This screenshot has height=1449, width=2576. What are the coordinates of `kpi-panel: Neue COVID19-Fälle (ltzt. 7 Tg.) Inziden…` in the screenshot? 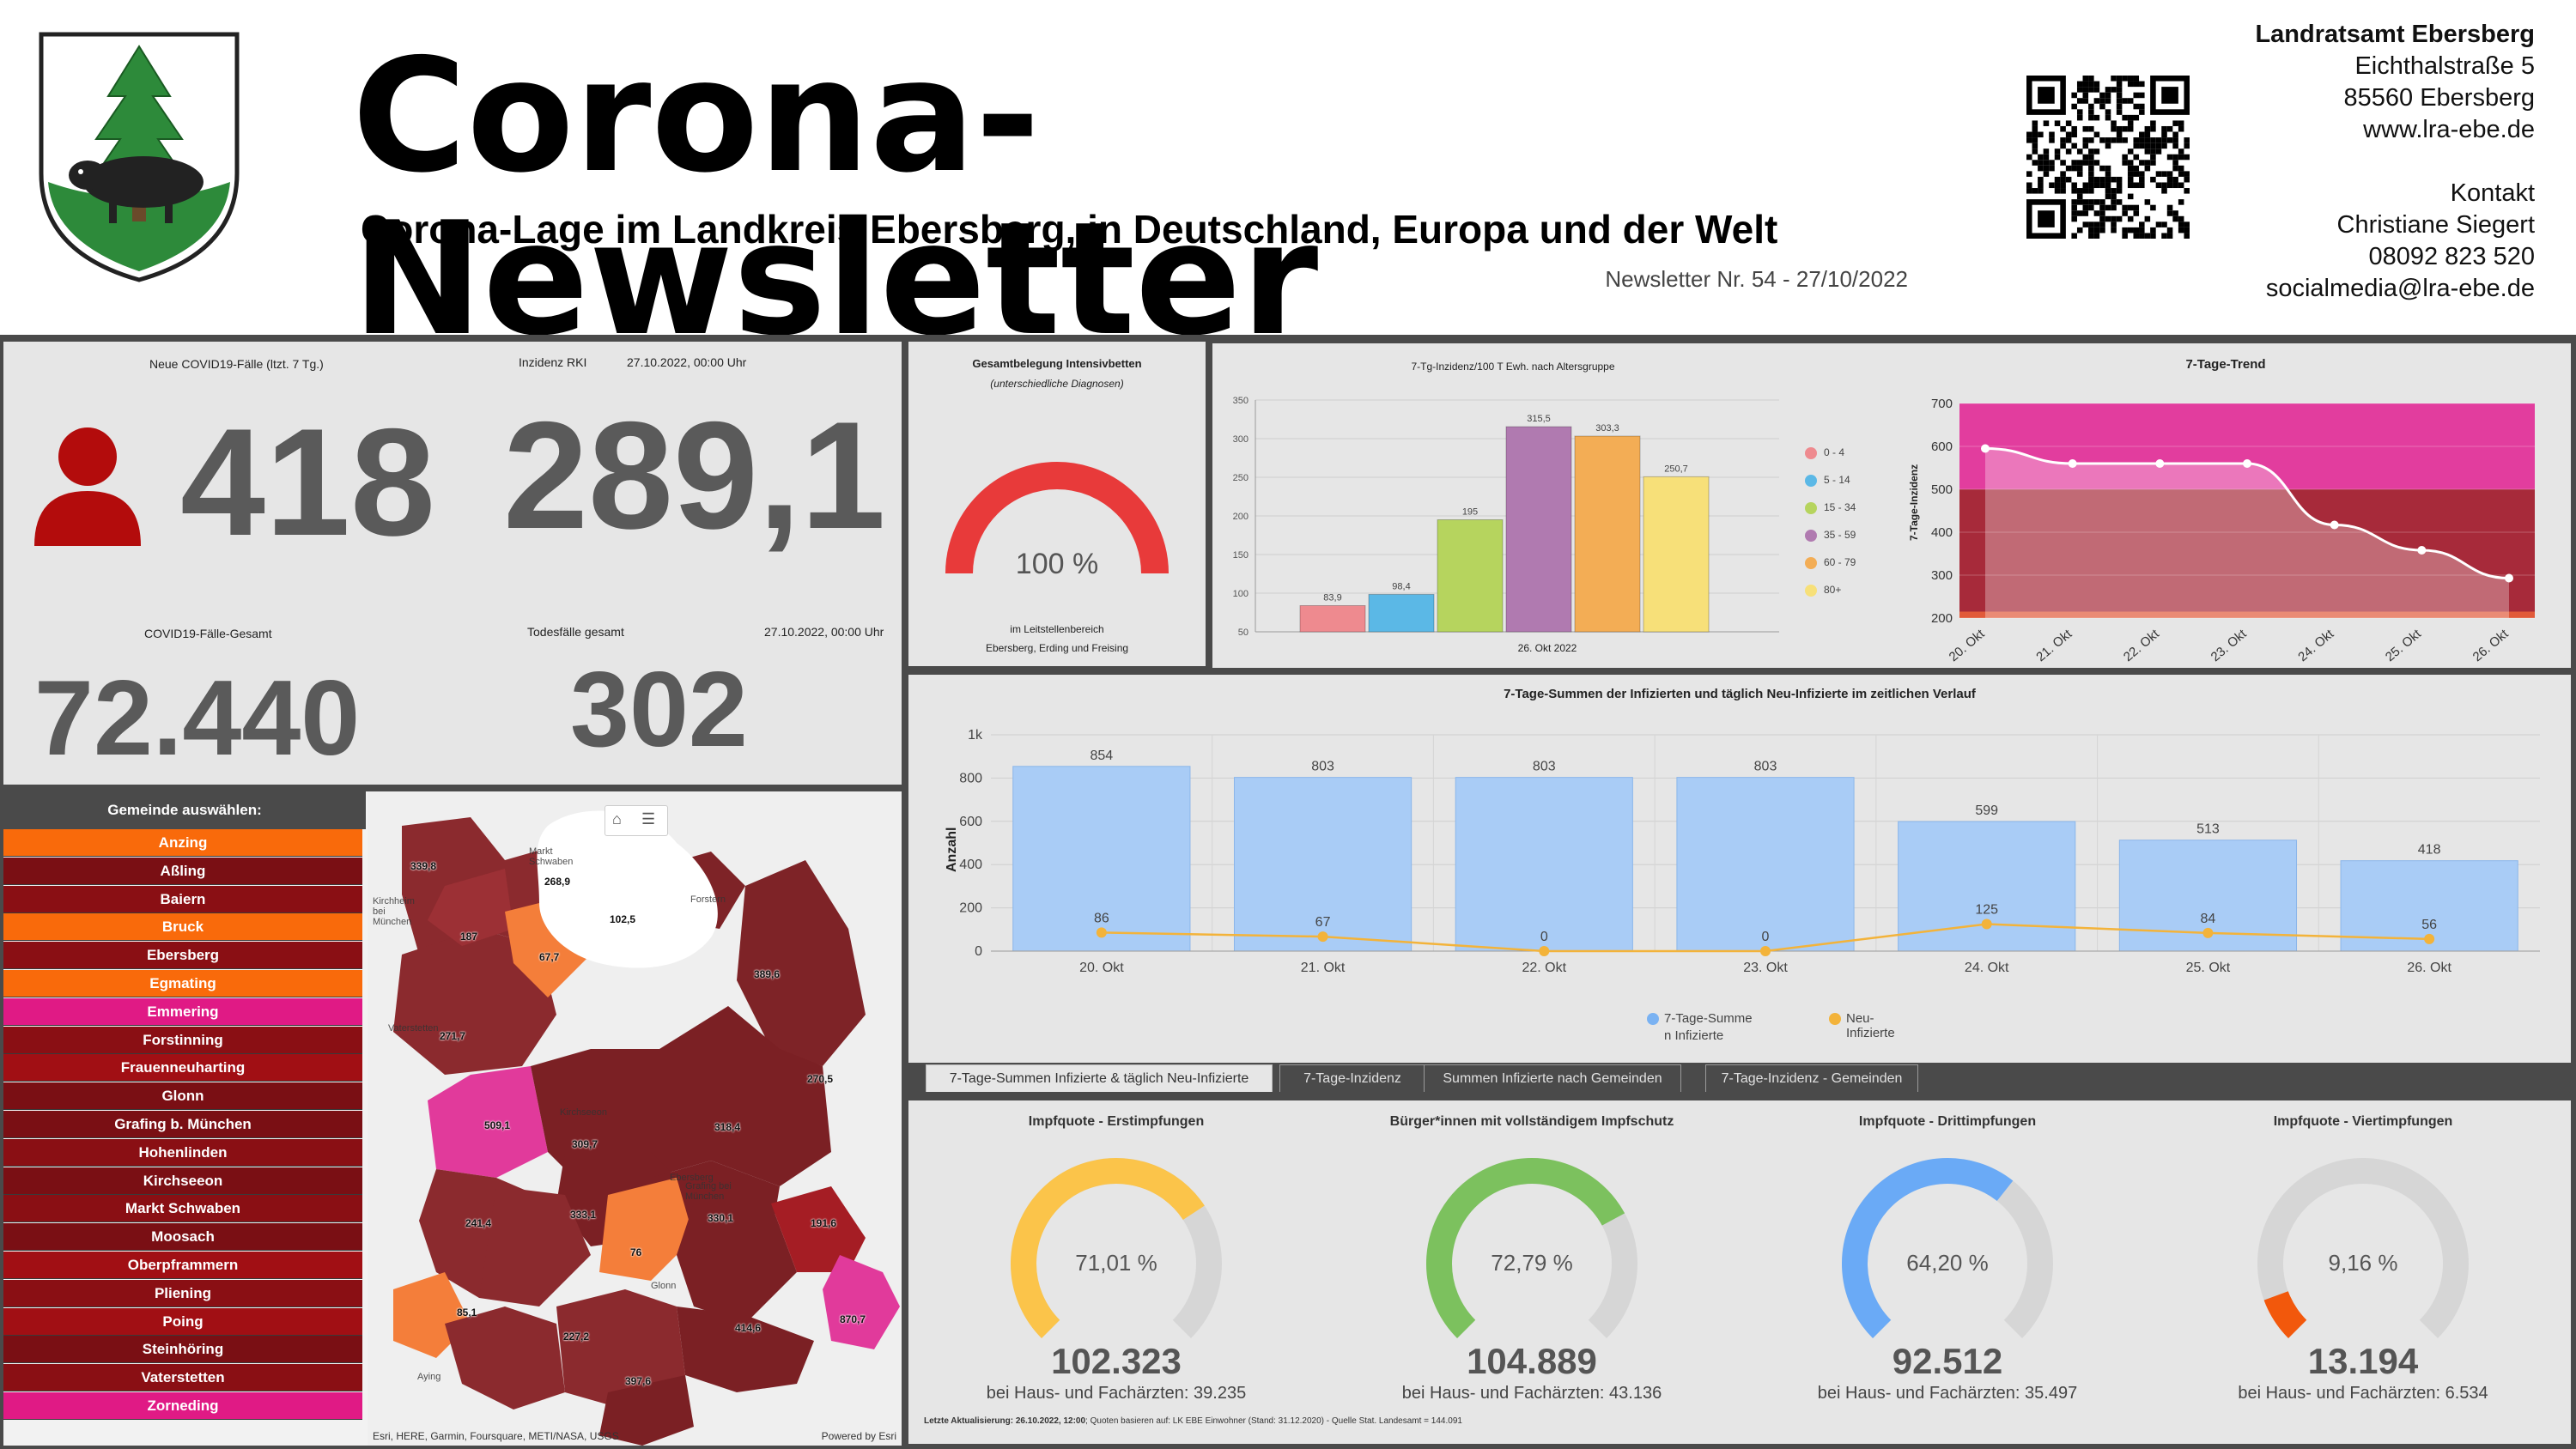 It's located at (452, 563).